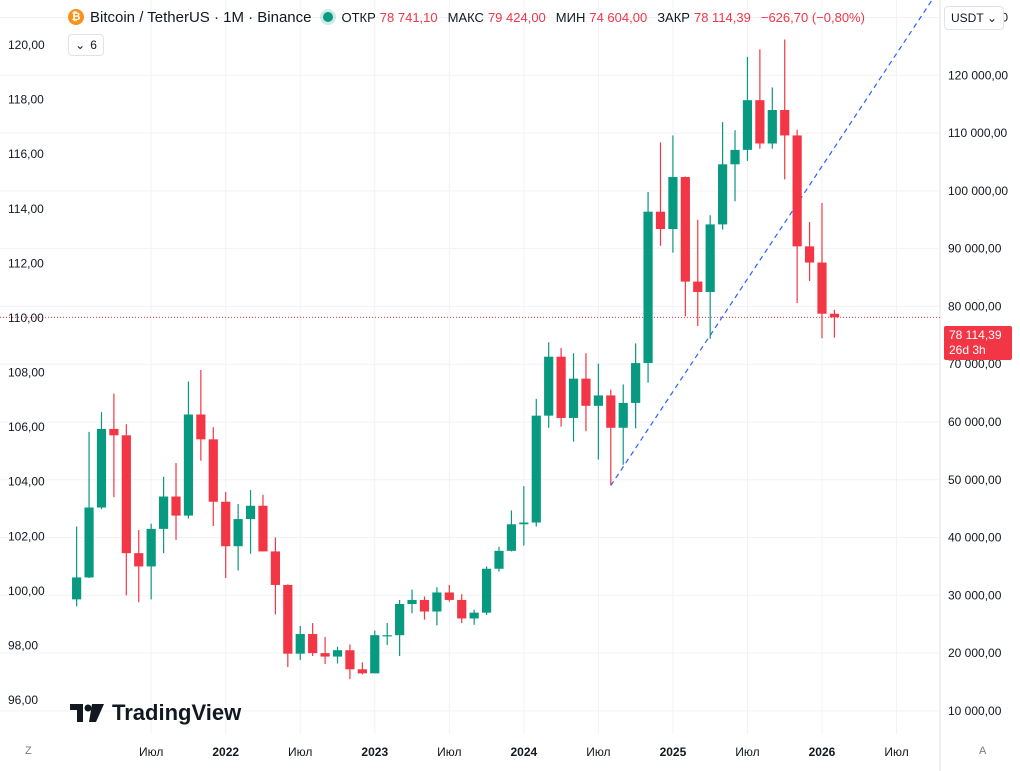  What do you see at coordinates (975, 480) in the screenshot?
I see `price-axis-label: 50 000,00` at bounding box center [975, 480].